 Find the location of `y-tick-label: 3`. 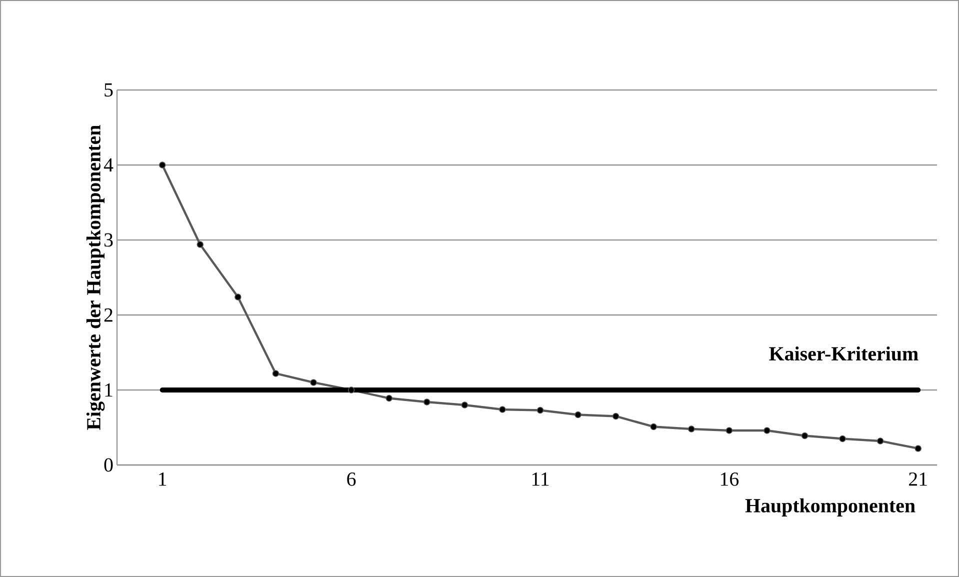

y-tick-label: 3 is located at coordinates (108, 240).